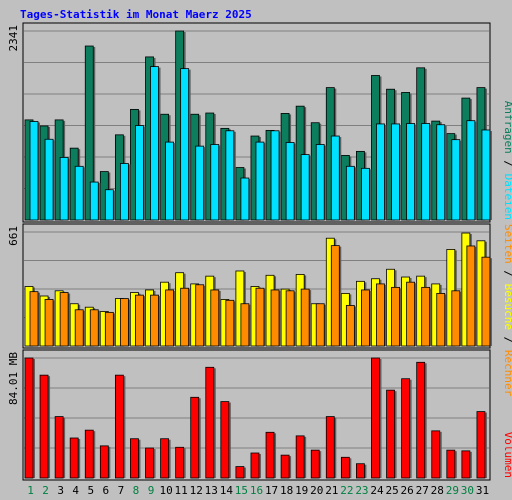  I want to click on legend-anfragen: Anfragen, so click(507, 127).